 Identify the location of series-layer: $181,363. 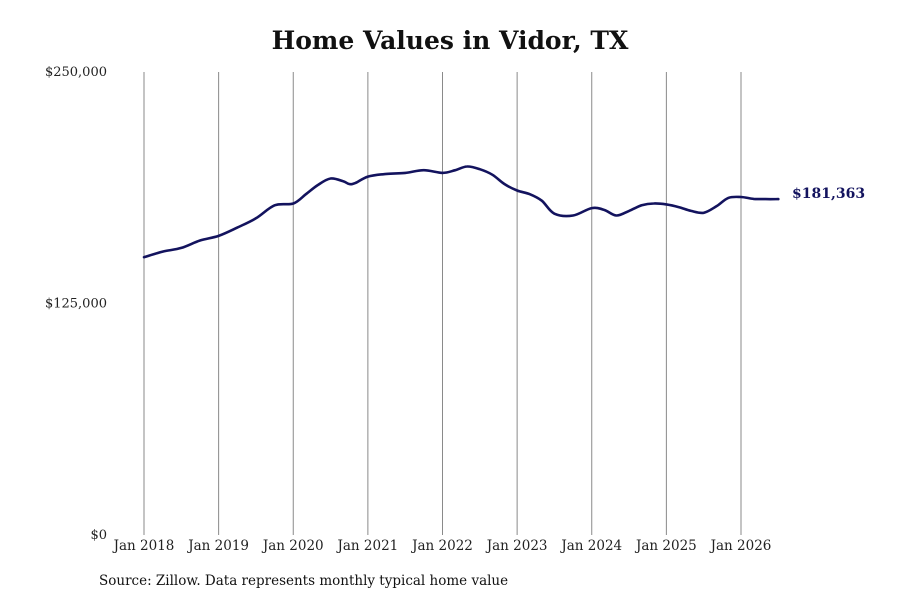
(503, 212).